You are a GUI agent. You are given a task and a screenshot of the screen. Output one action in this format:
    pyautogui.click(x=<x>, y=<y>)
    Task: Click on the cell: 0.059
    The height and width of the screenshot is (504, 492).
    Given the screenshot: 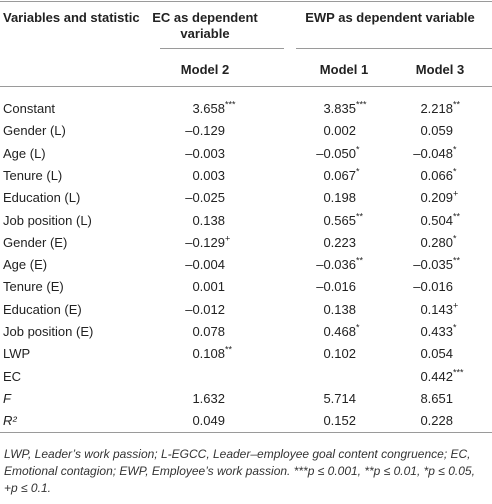 What is the action you would take?
    pyautogui.click(x=423, y=131)
    